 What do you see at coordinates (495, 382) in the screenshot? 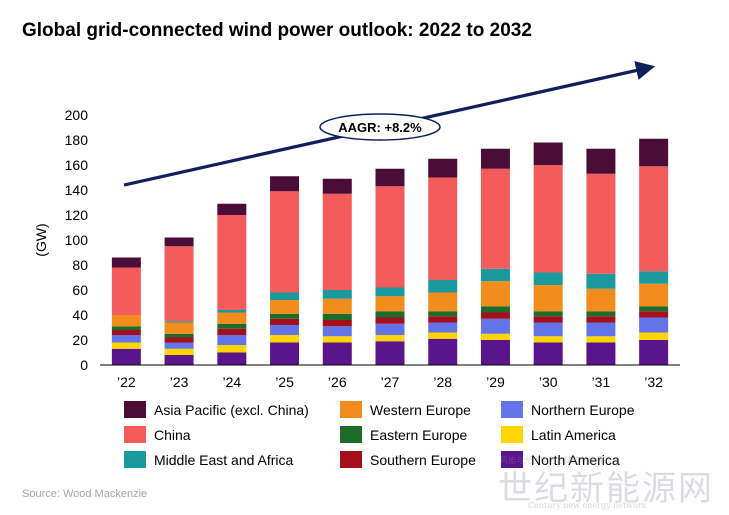
I see `x-tick-label: ’29` at bounding box center [495, 382].